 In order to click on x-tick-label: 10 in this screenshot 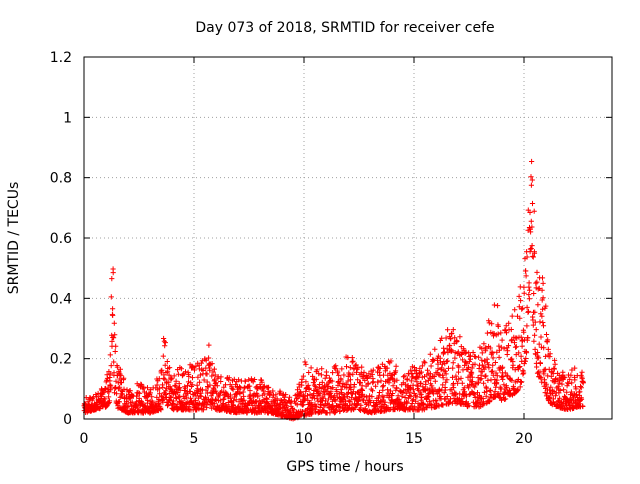, I will do `click(304, 439)`.